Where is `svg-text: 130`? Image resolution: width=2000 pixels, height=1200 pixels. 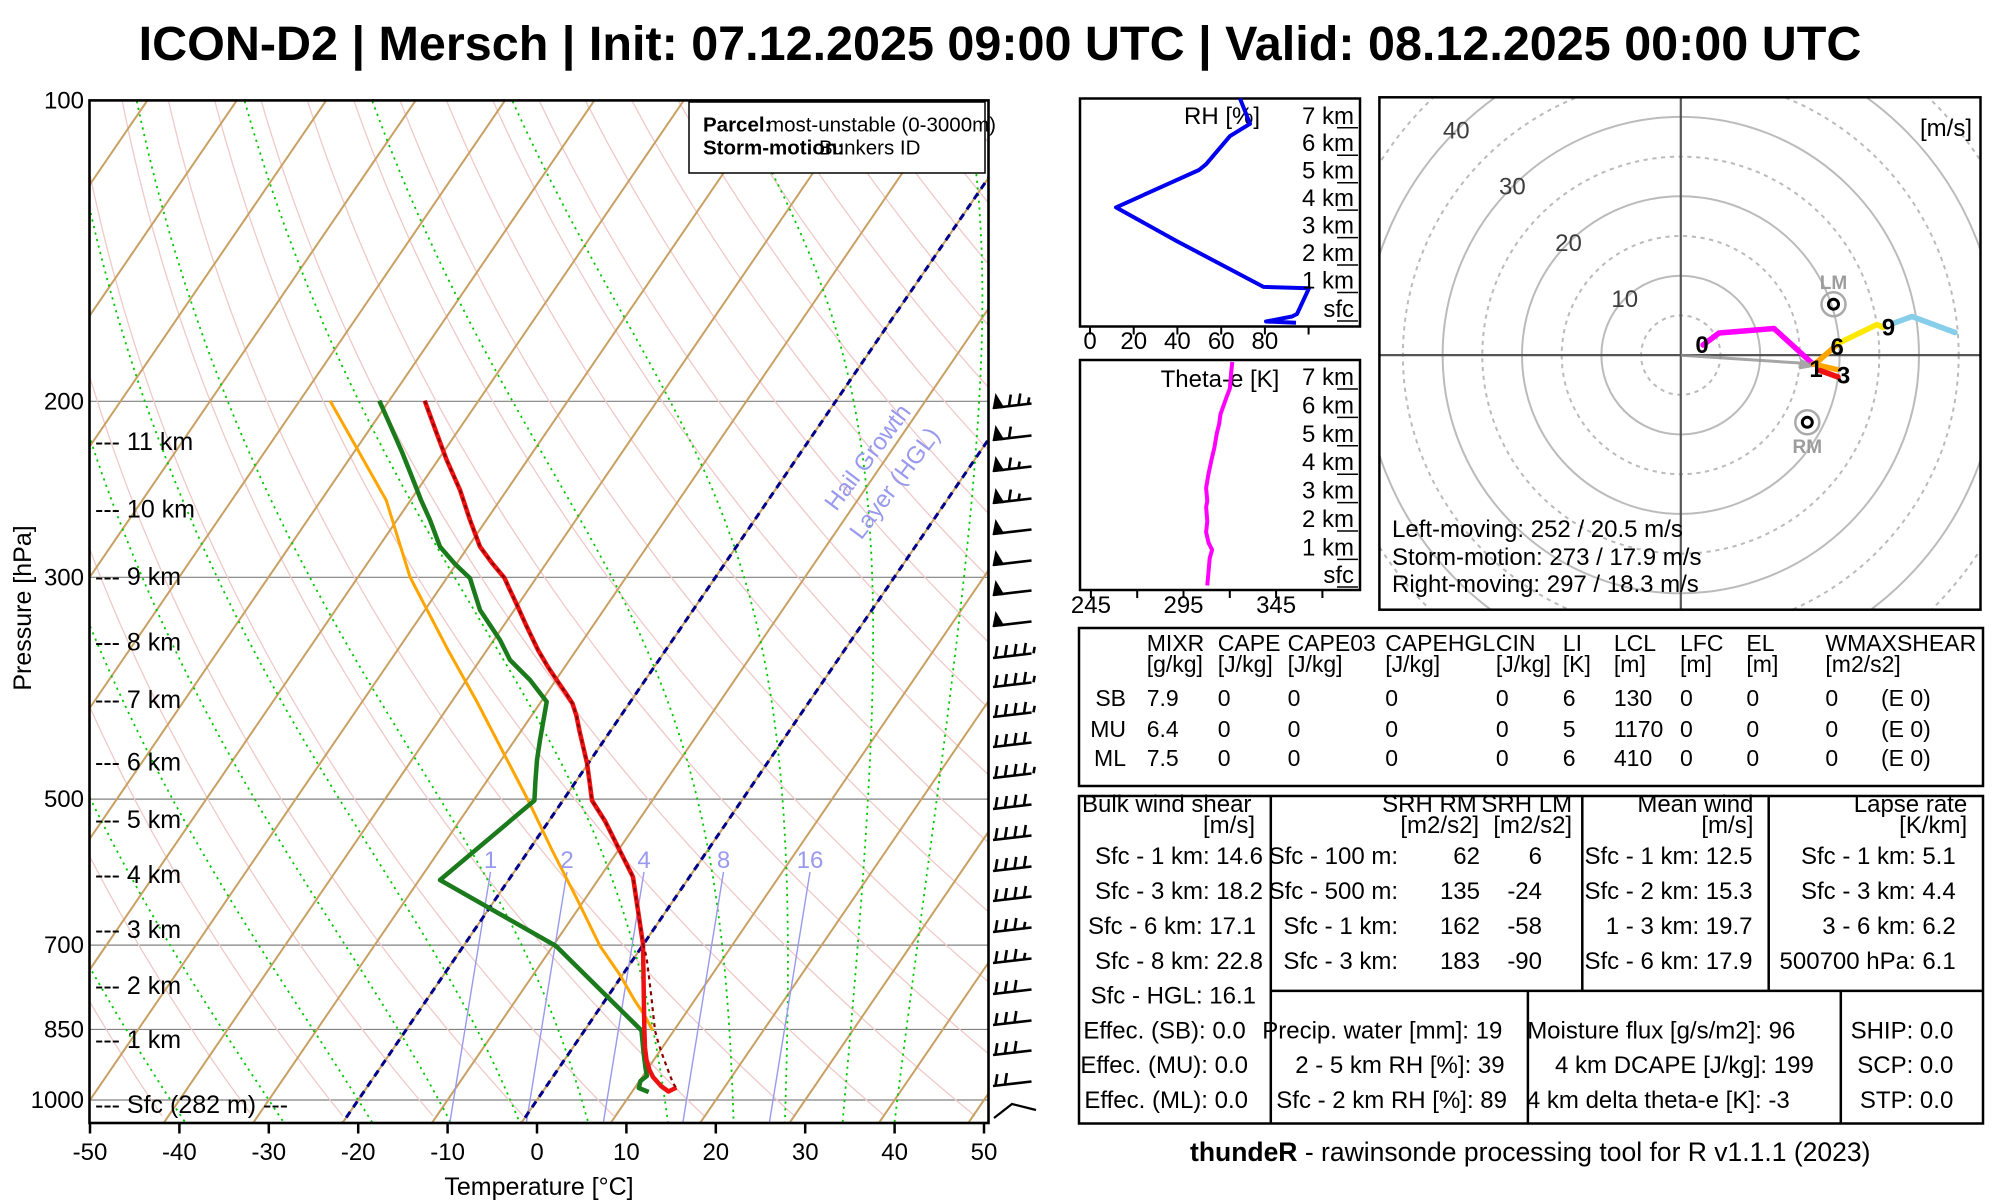 svg-text: 130 is located at coordinates (1633, 698).